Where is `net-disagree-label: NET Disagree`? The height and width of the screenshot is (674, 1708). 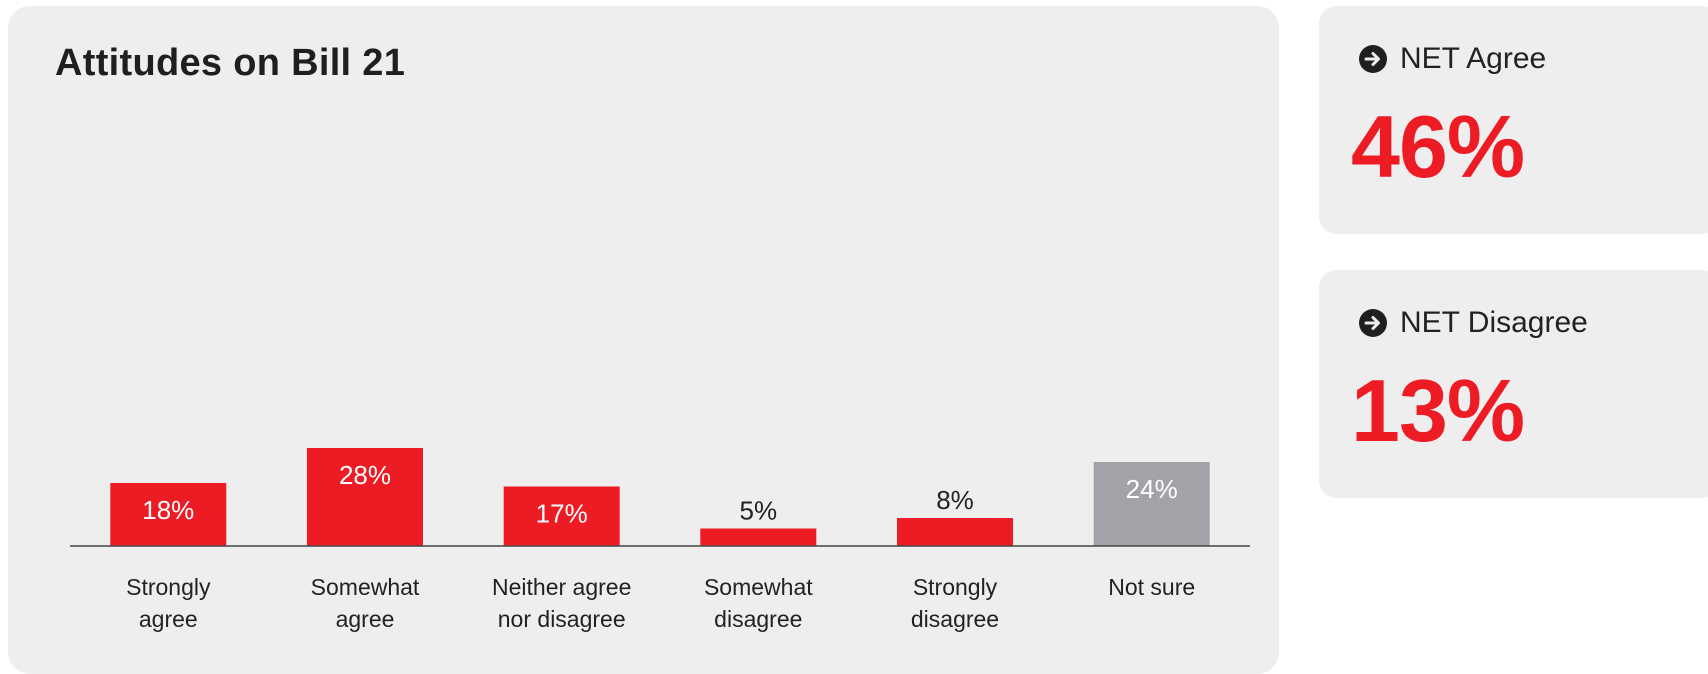 net-disagree-label: NET Disagree is located at coordinates (1494, 322).